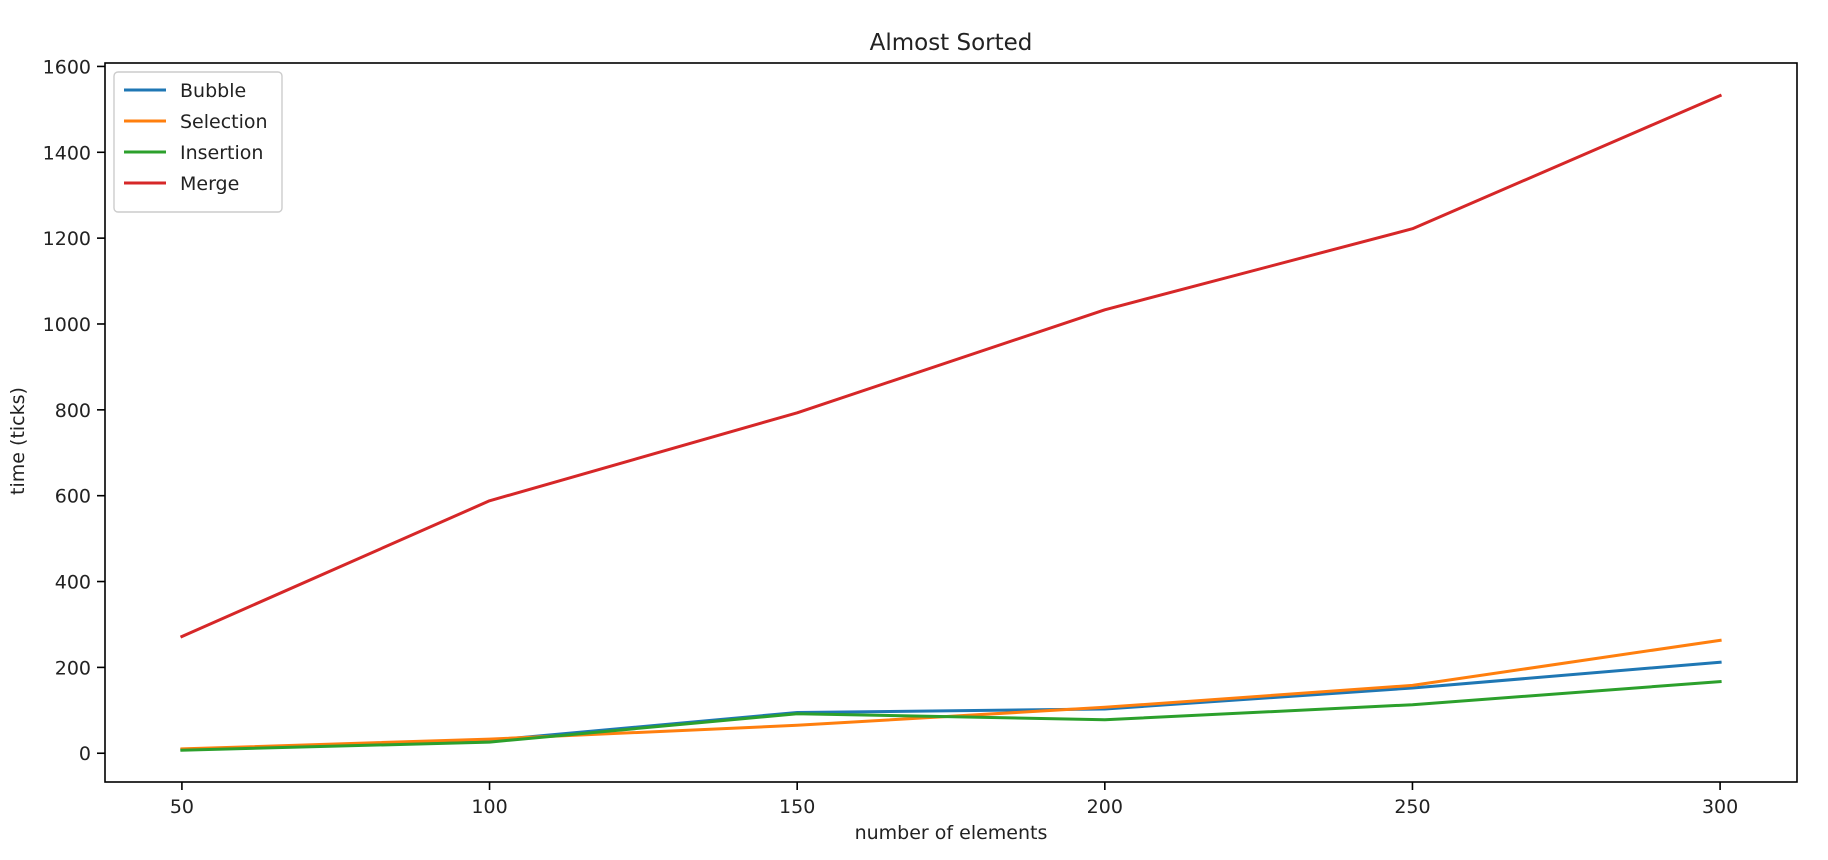 The image size is (1828, 860). Describe the element at coordinates (73, 583) in the screenshot. I see `y-tick-label: 400` at that location.